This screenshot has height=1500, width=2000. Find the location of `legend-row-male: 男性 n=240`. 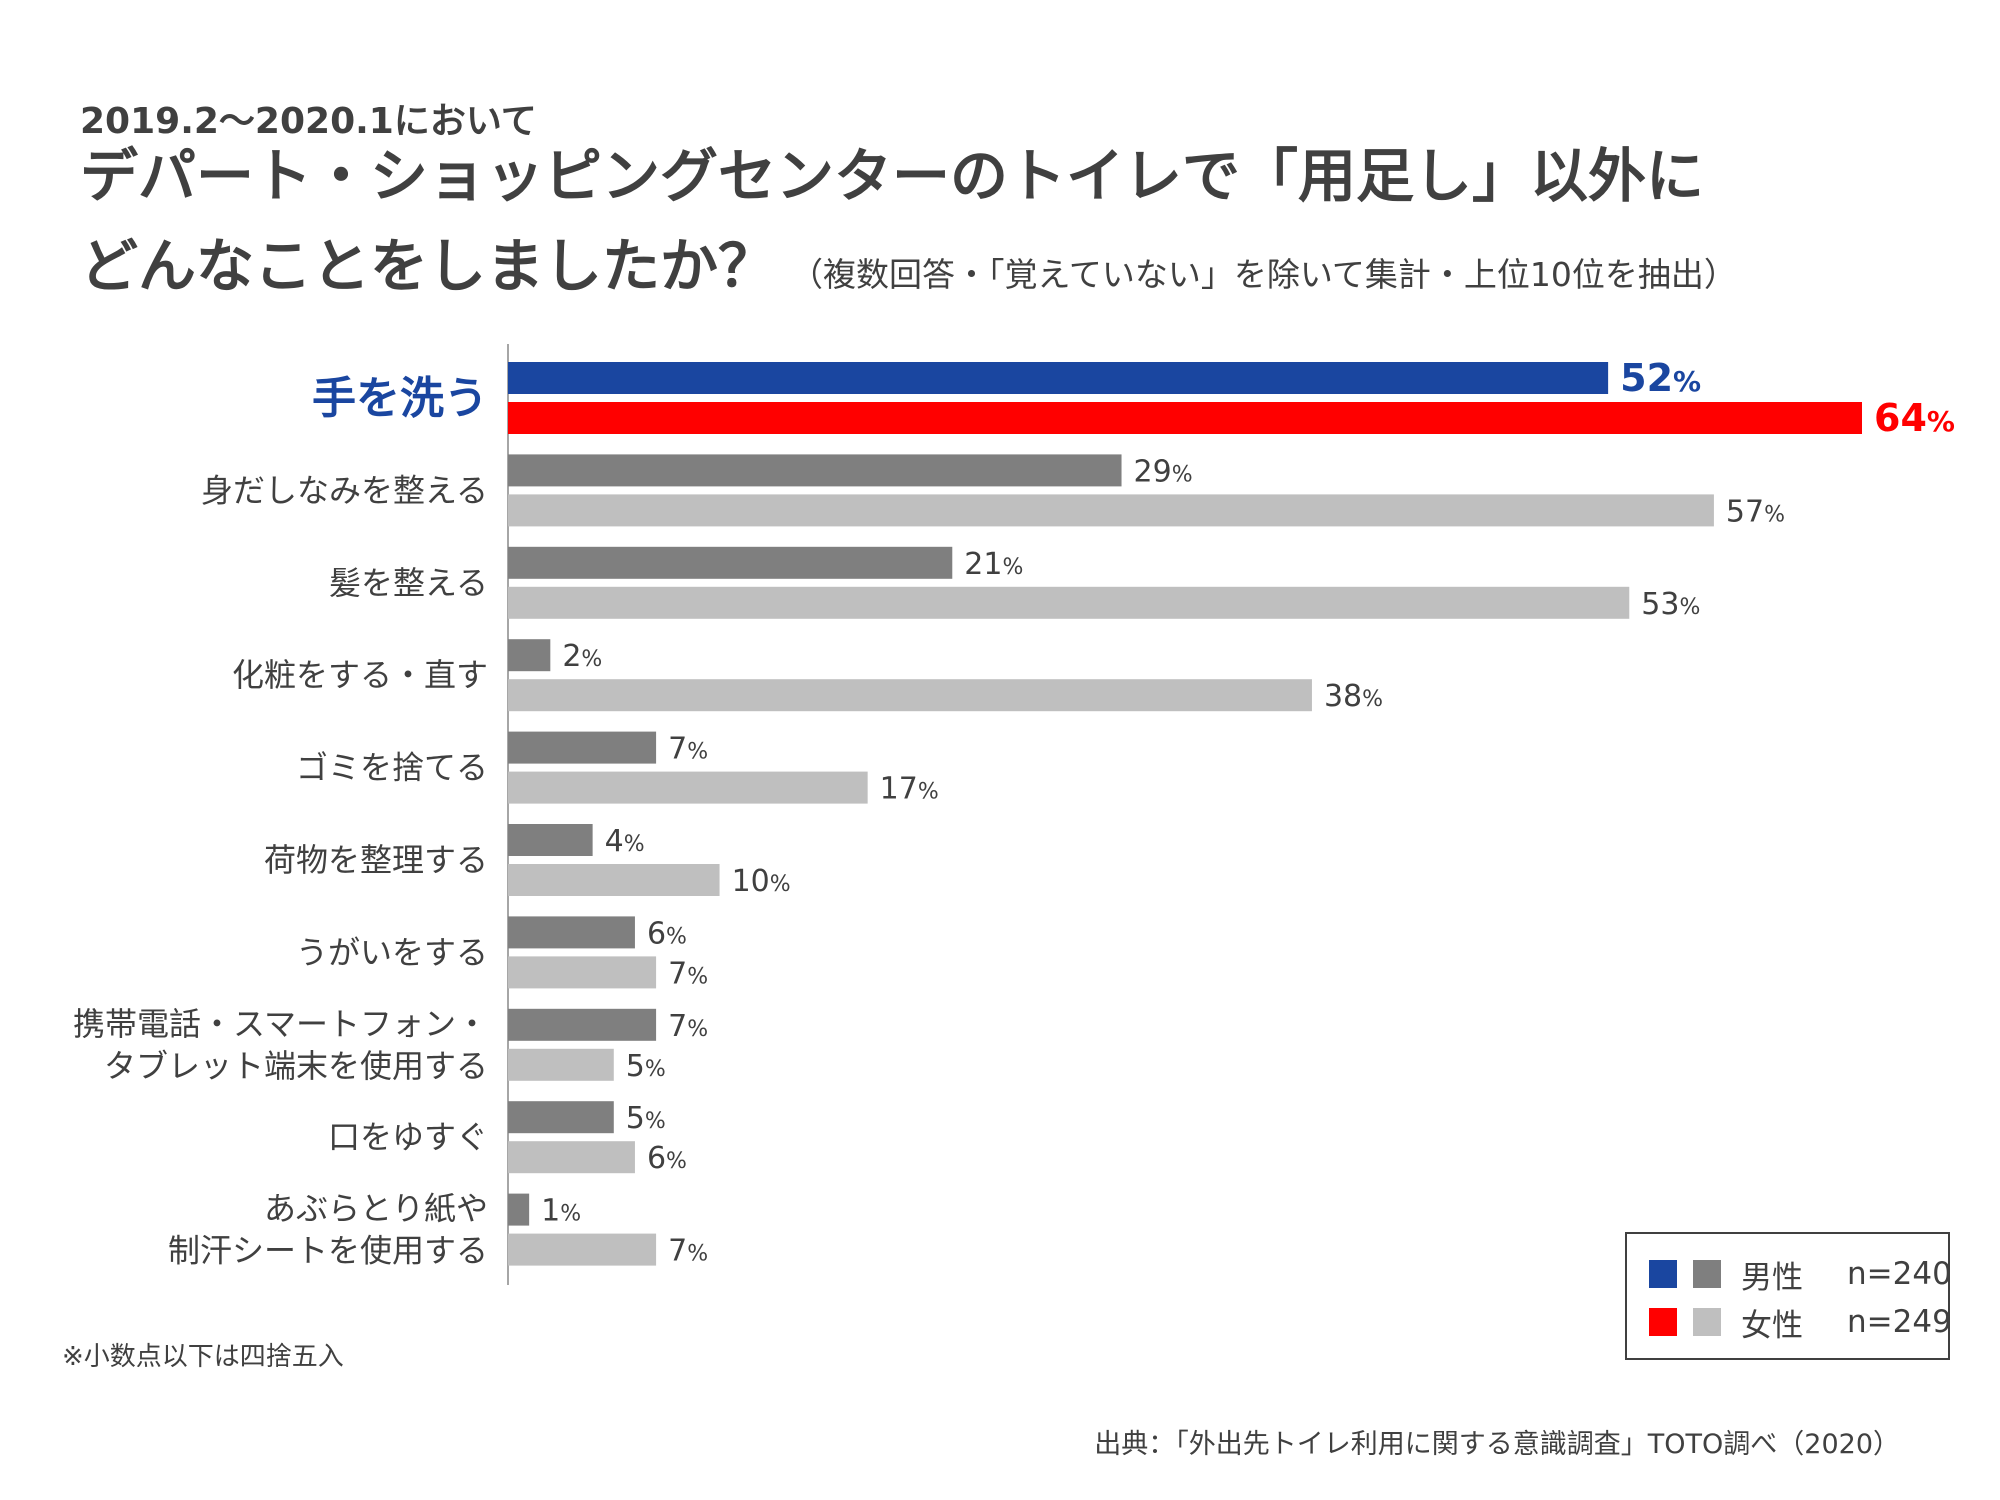

legend-row-male: 男性 n=240 is located at coordinates (1800, 1275).